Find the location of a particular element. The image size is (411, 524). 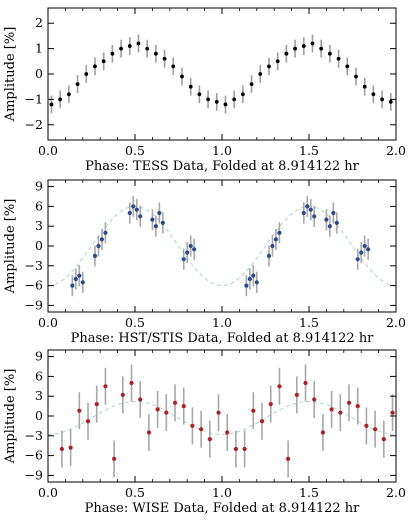

model-curve is located at coordinates (222, 417).